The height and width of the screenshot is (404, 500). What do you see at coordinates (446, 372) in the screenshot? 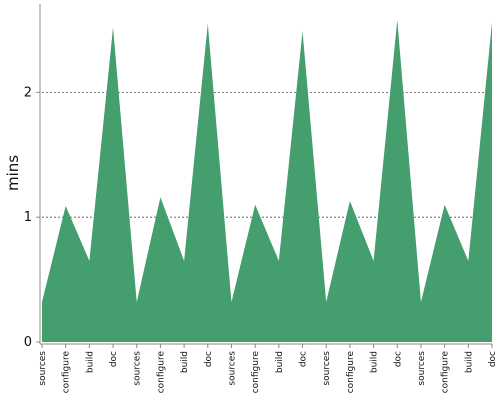
I see `x-tick-label-17: configure` at bounding box center [446, 372].